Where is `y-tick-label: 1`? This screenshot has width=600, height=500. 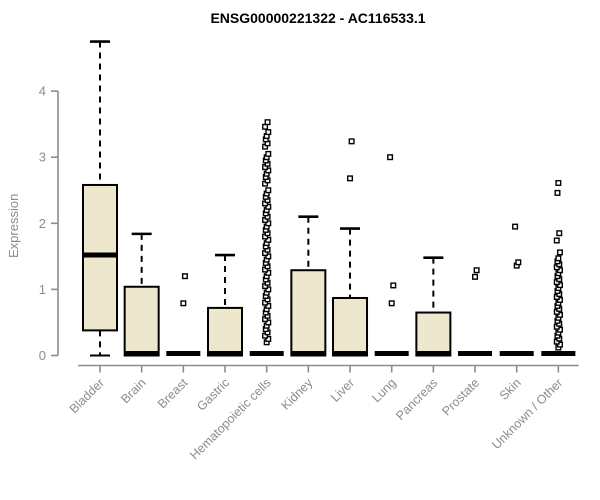 y-tick-label: 1 is located at coordinates (42, 289).